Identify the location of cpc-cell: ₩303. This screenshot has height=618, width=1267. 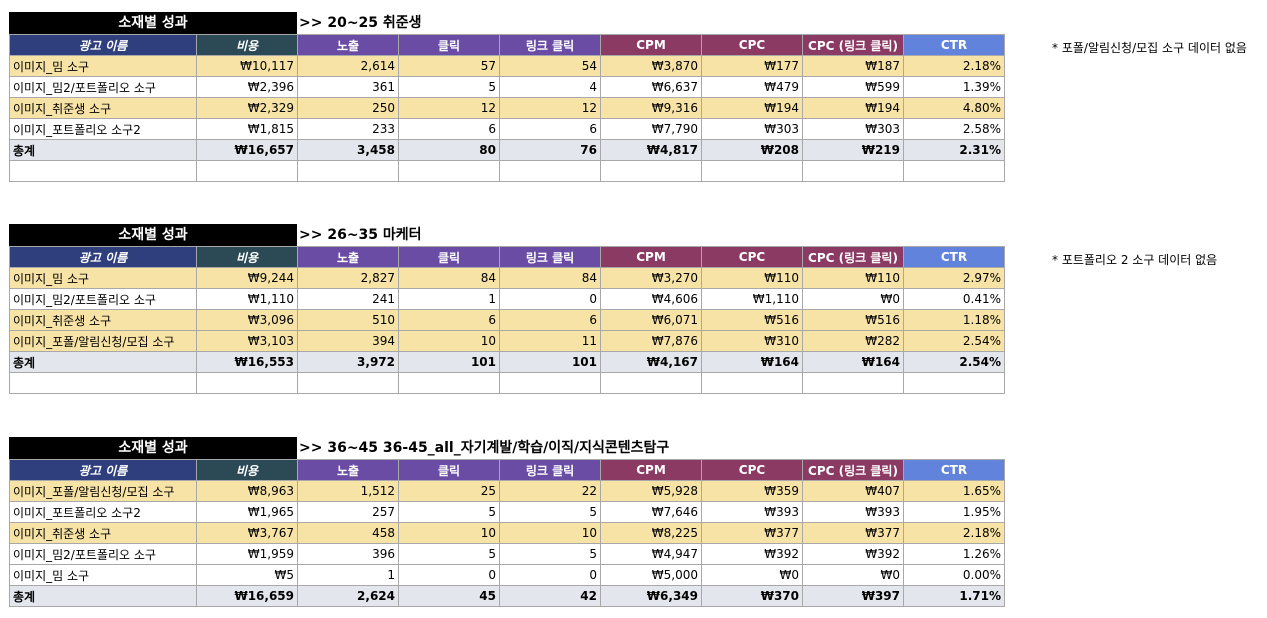
(752, 129).